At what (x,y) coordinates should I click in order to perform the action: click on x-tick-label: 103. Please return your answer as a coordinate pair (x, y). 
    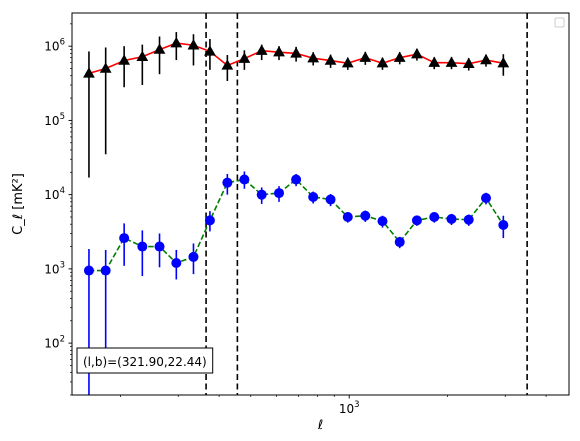
    Looking at the image, I should click on (349, 408).